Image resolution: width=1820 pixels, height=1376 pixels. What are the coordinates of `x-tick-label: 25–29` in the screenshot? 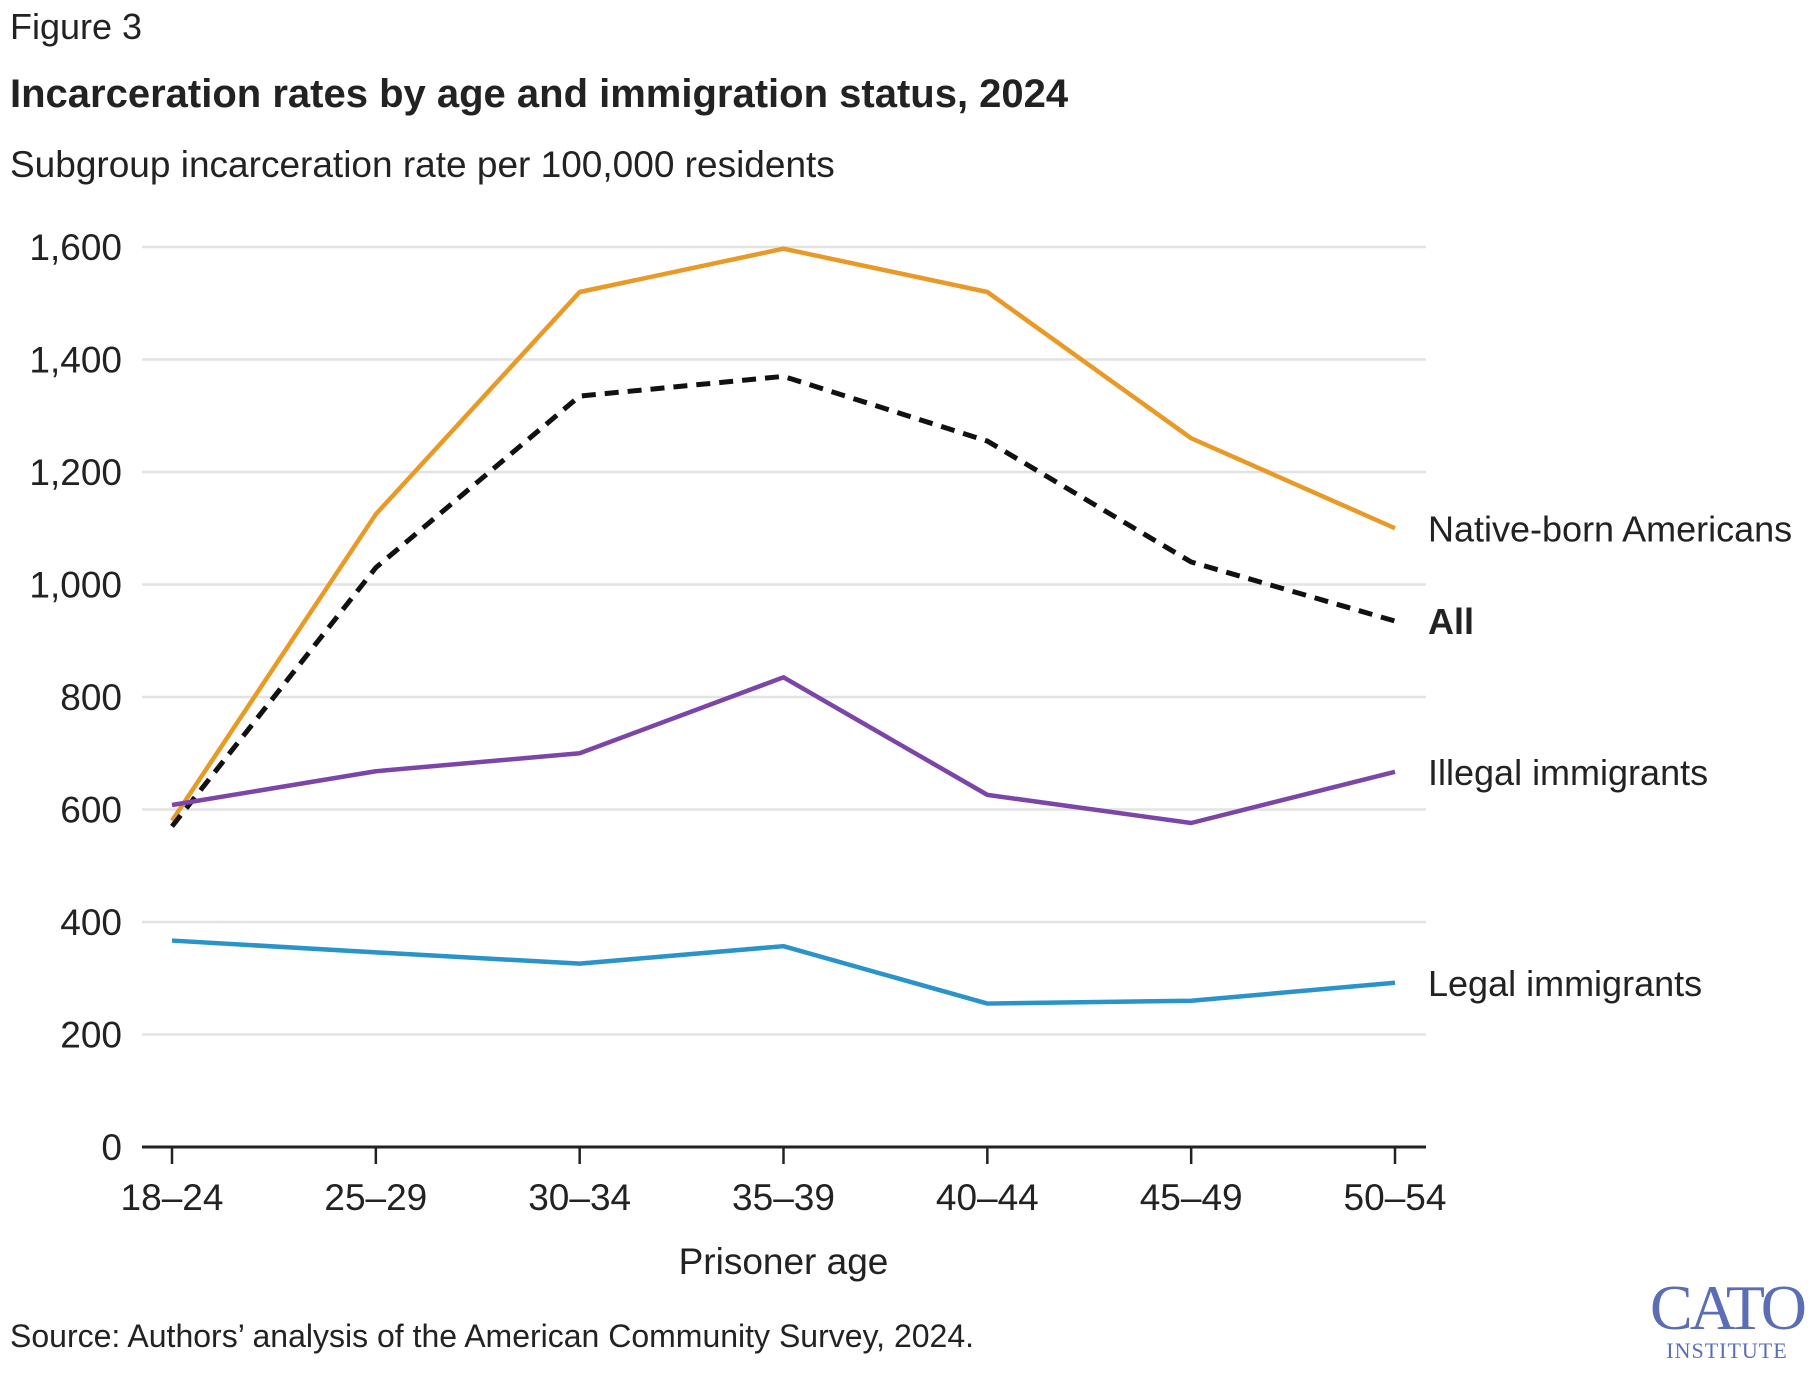 It's located at (375, 1197).